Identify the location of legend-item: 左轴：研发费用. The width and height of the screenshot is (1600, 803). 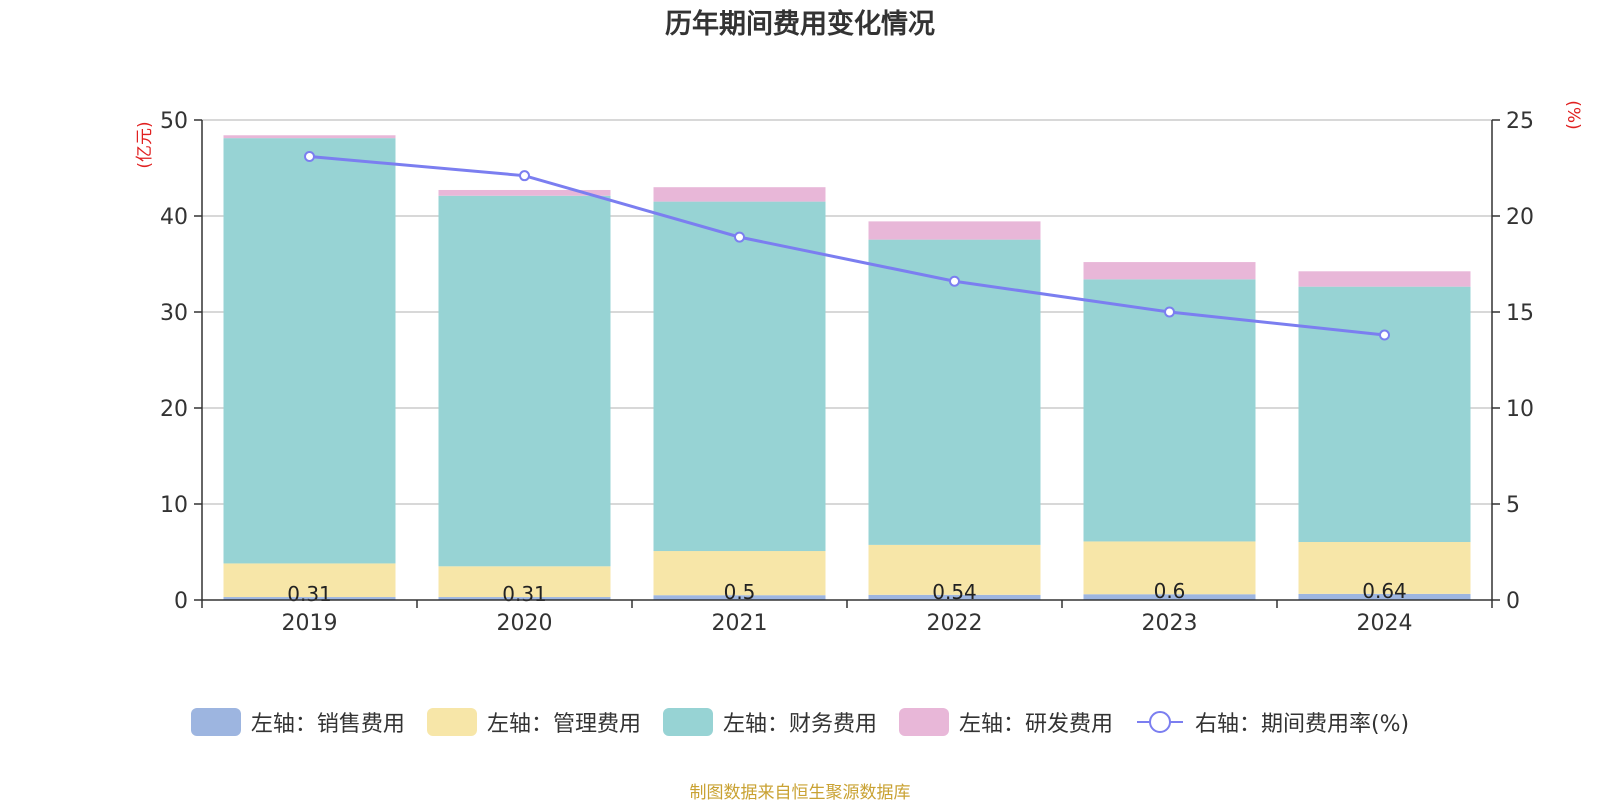
(1005, 722).